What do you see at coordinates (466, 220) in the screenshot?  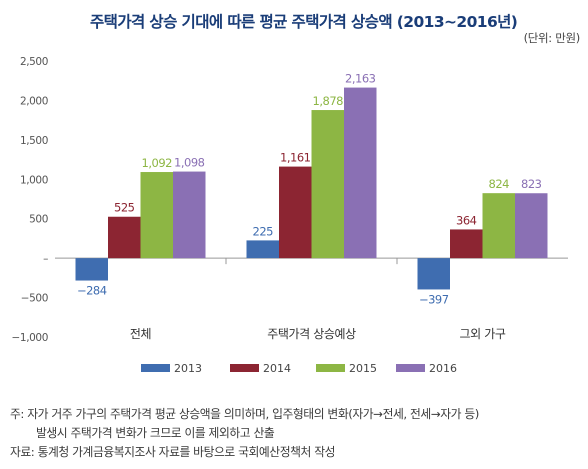 I see `data-label-2014: 364` at bounding box center [466, 220].